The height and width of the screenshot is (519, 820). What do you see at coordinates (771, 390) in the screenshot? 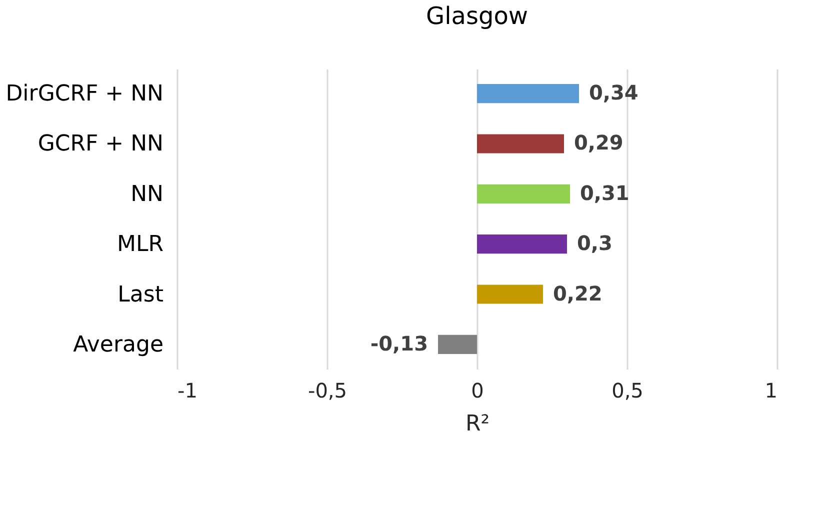
I see `x-tick-label: 1` at bounding box center [771, 390].